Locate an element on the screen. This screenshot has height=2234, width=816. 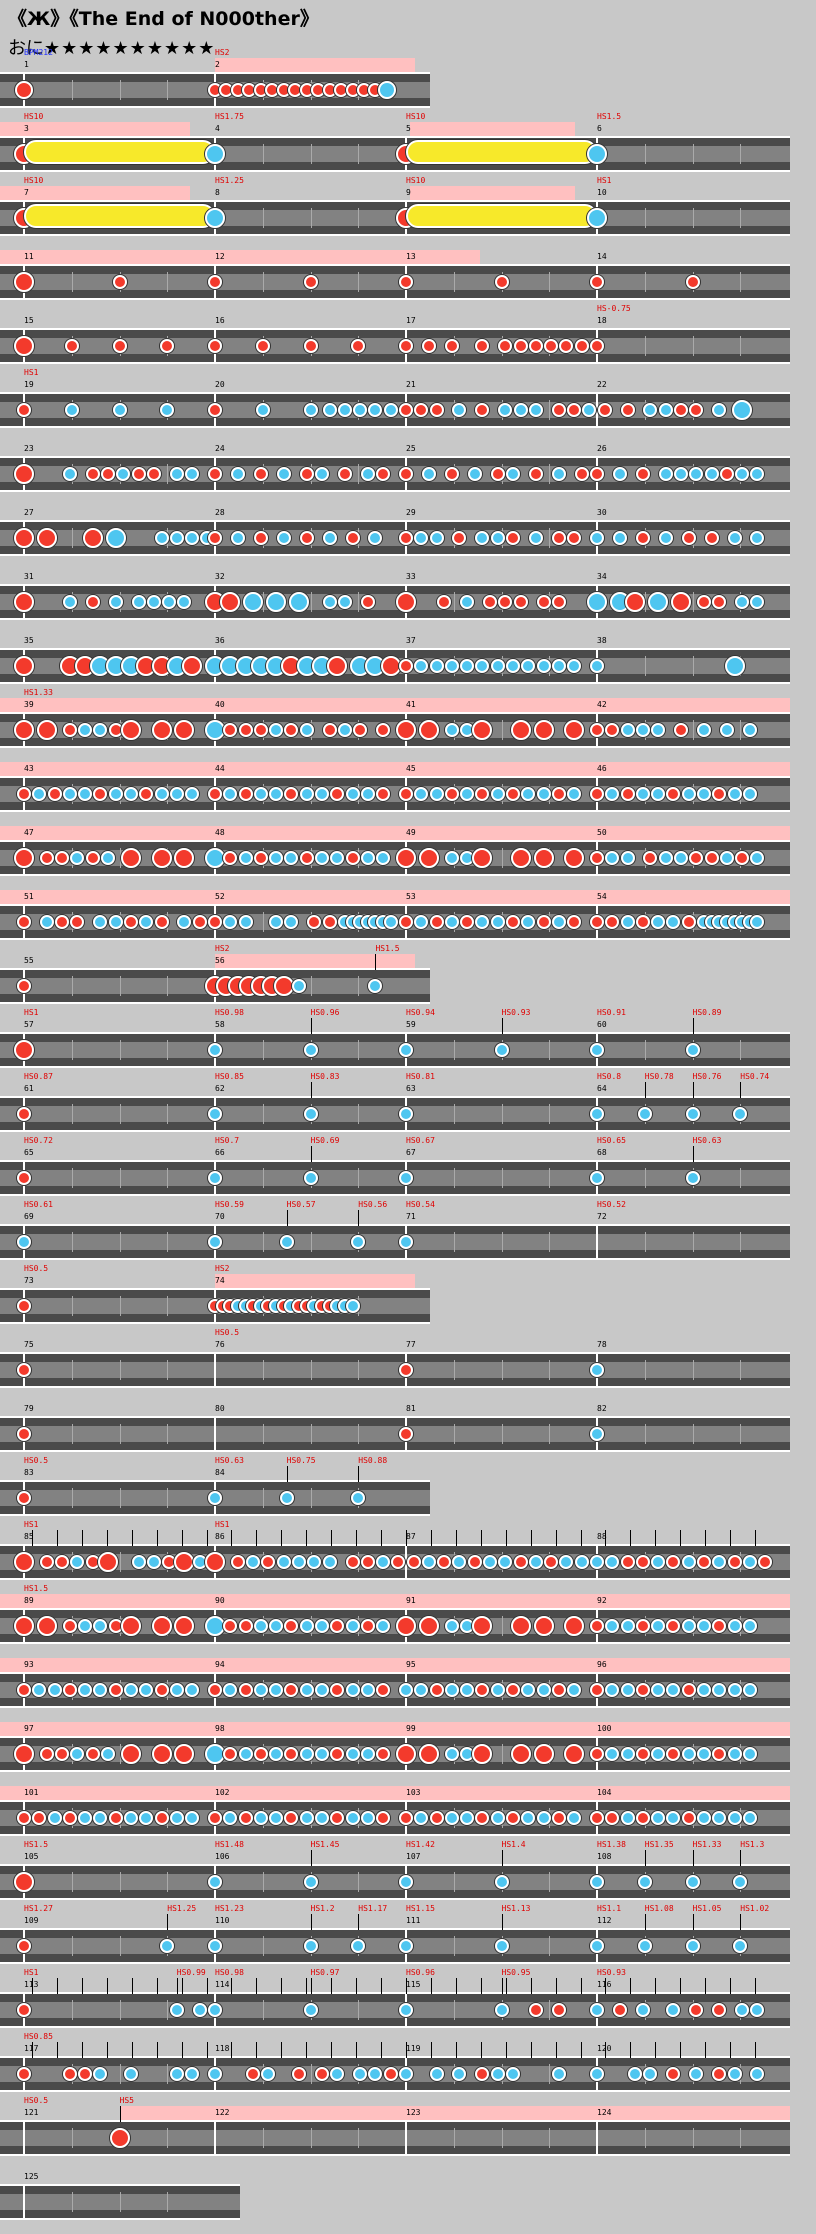
measure-number: 52 is located at coordinates (220, 896).